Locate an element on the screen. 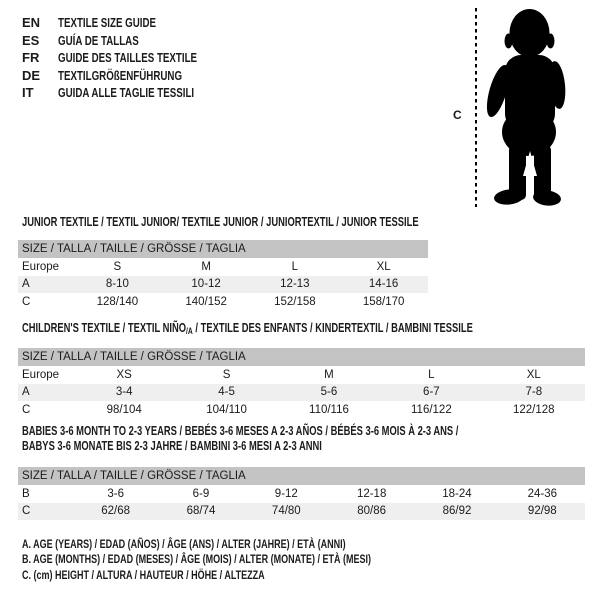 The image size is (600, 600). language-row-it: IT GUIDA ALLE TAGLIE TESSILI is located at coordinates (132, 93).